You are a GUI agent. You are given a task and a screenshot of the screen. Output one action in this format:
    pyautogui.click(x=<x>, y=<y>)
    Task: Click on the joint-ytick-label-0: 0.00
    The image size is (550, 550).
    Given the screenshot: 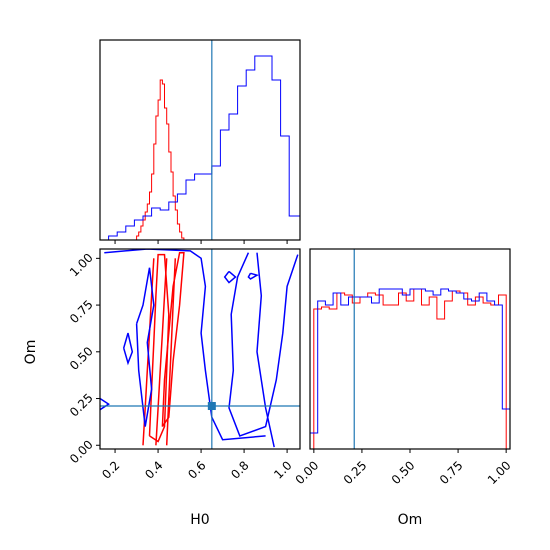 What is the action you would take?
    pyautogui.click(x=81, y=451)
    